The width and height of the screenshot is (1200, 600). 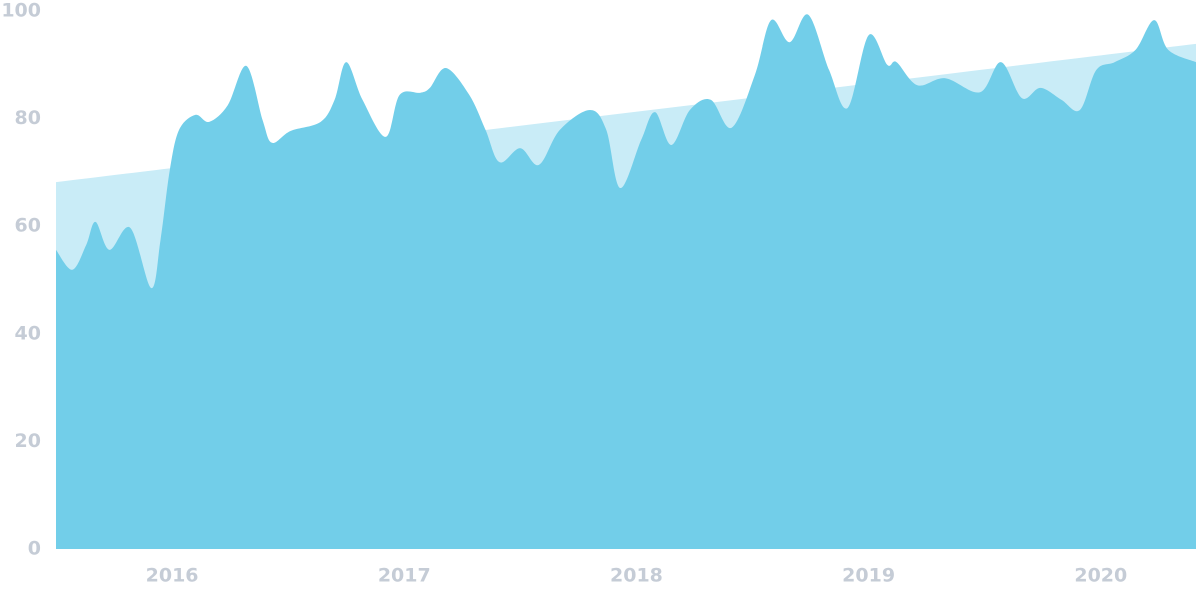 What do you see at coordinates (172, 576) in the screenshot?
I see `x-tick-label: 2016` at bounding box center [172, 576].